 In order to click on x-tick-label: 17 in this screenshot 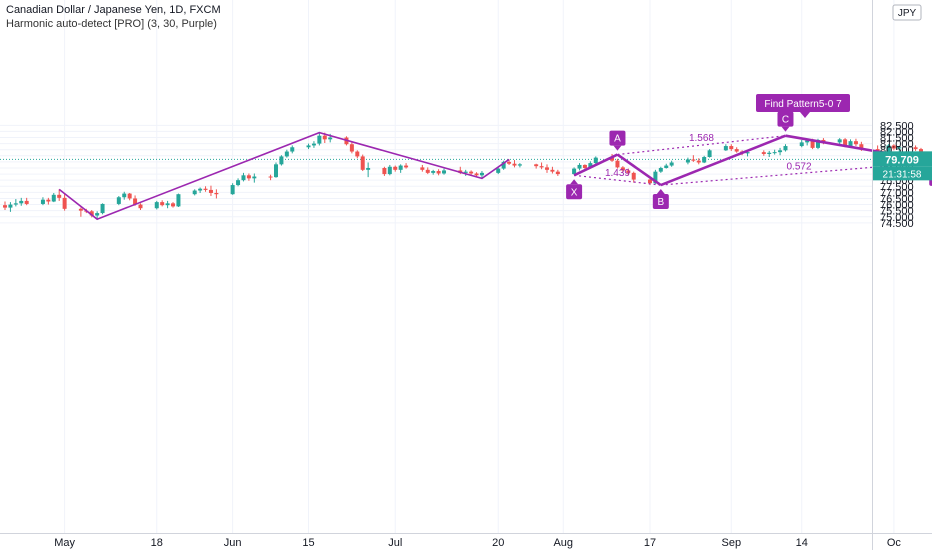, I will do `click(650, 543)`.